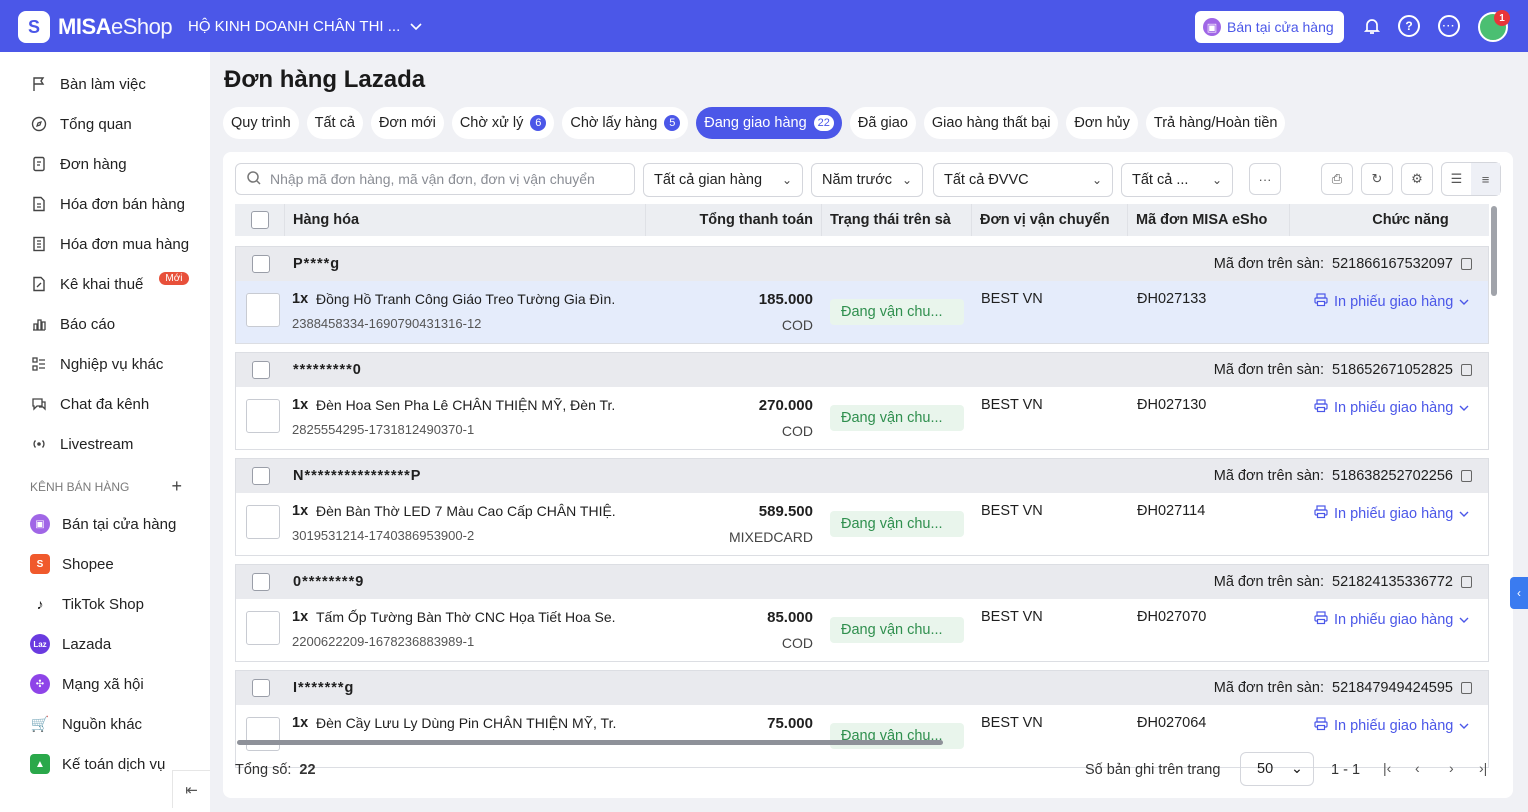  I want to click on sidebar-item-overview: Tổng quan, so click(81, 124).